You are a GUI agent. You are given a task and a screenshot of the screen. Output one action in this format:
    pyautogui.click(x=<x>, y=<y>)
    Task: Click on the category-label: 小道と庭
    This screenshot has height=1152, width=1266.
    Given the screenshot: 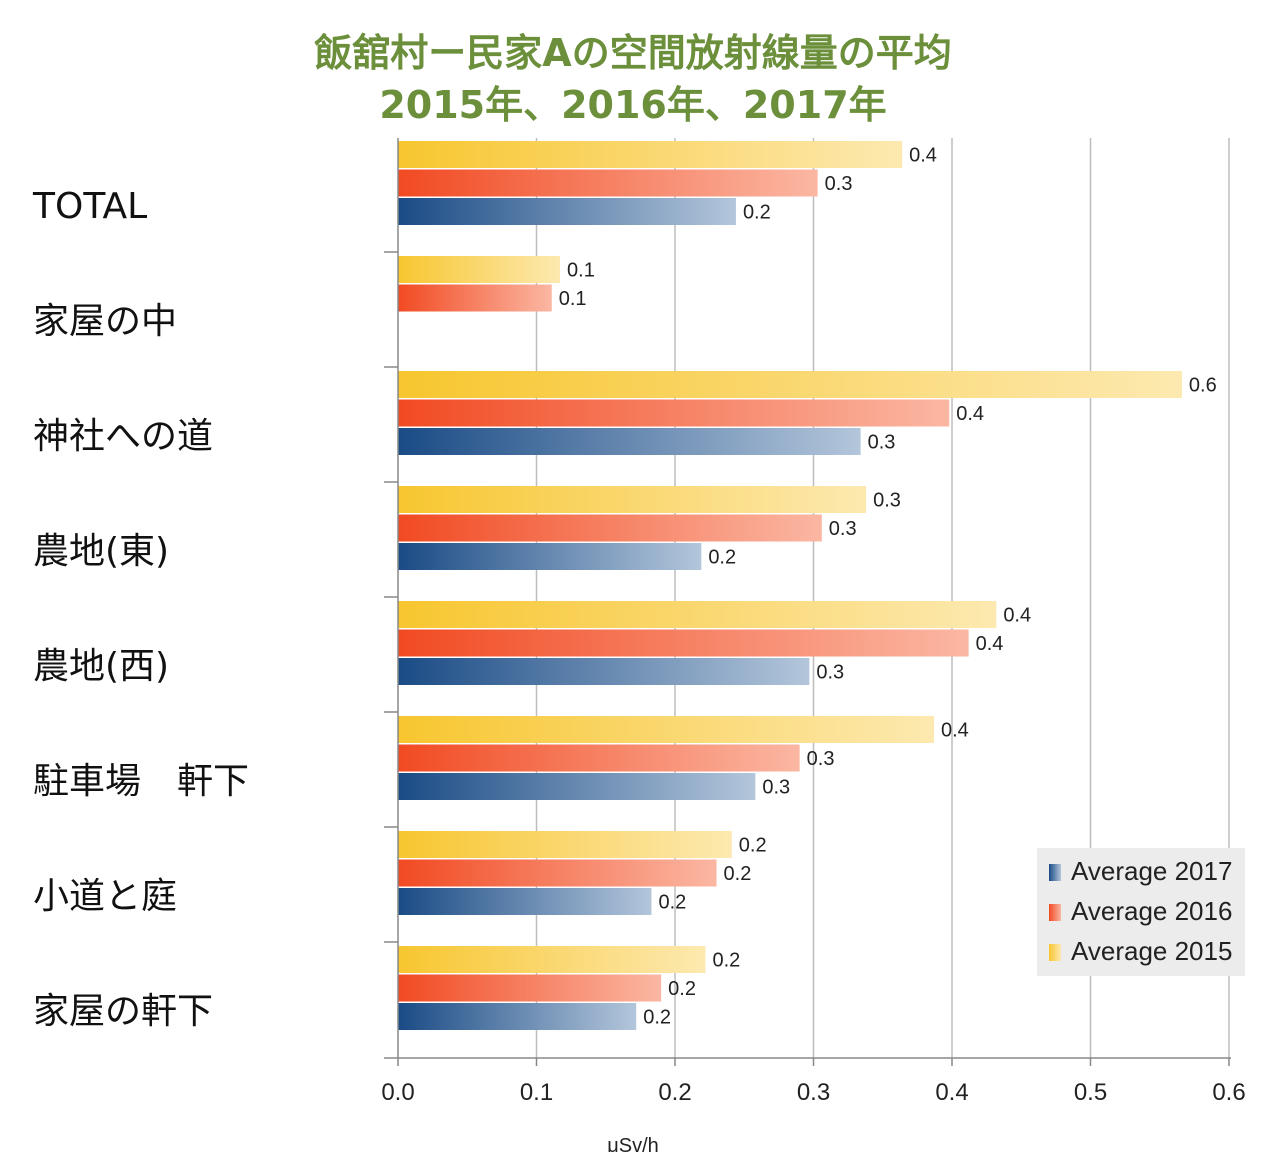 What is the action you would take?
    pyautogui.click(x=105, y=896)
    